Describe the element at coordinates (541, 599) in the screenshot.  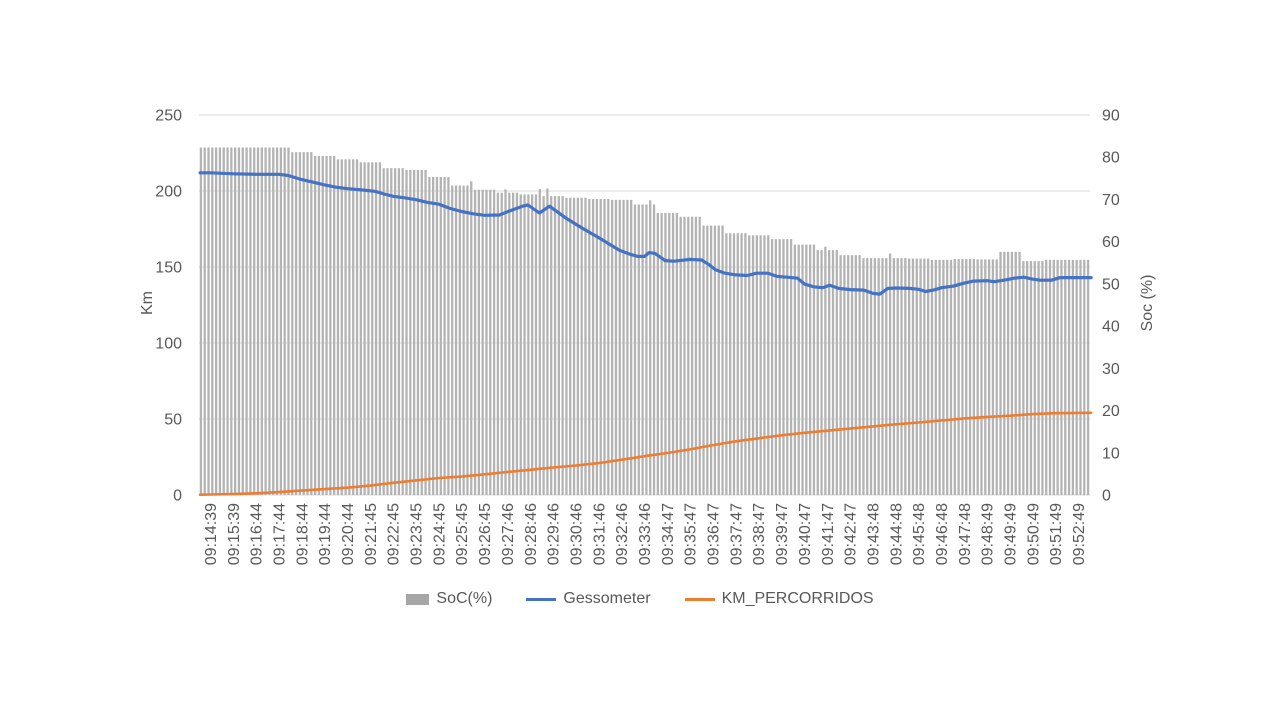
I see `legend-swatch-gessometer` at that location.